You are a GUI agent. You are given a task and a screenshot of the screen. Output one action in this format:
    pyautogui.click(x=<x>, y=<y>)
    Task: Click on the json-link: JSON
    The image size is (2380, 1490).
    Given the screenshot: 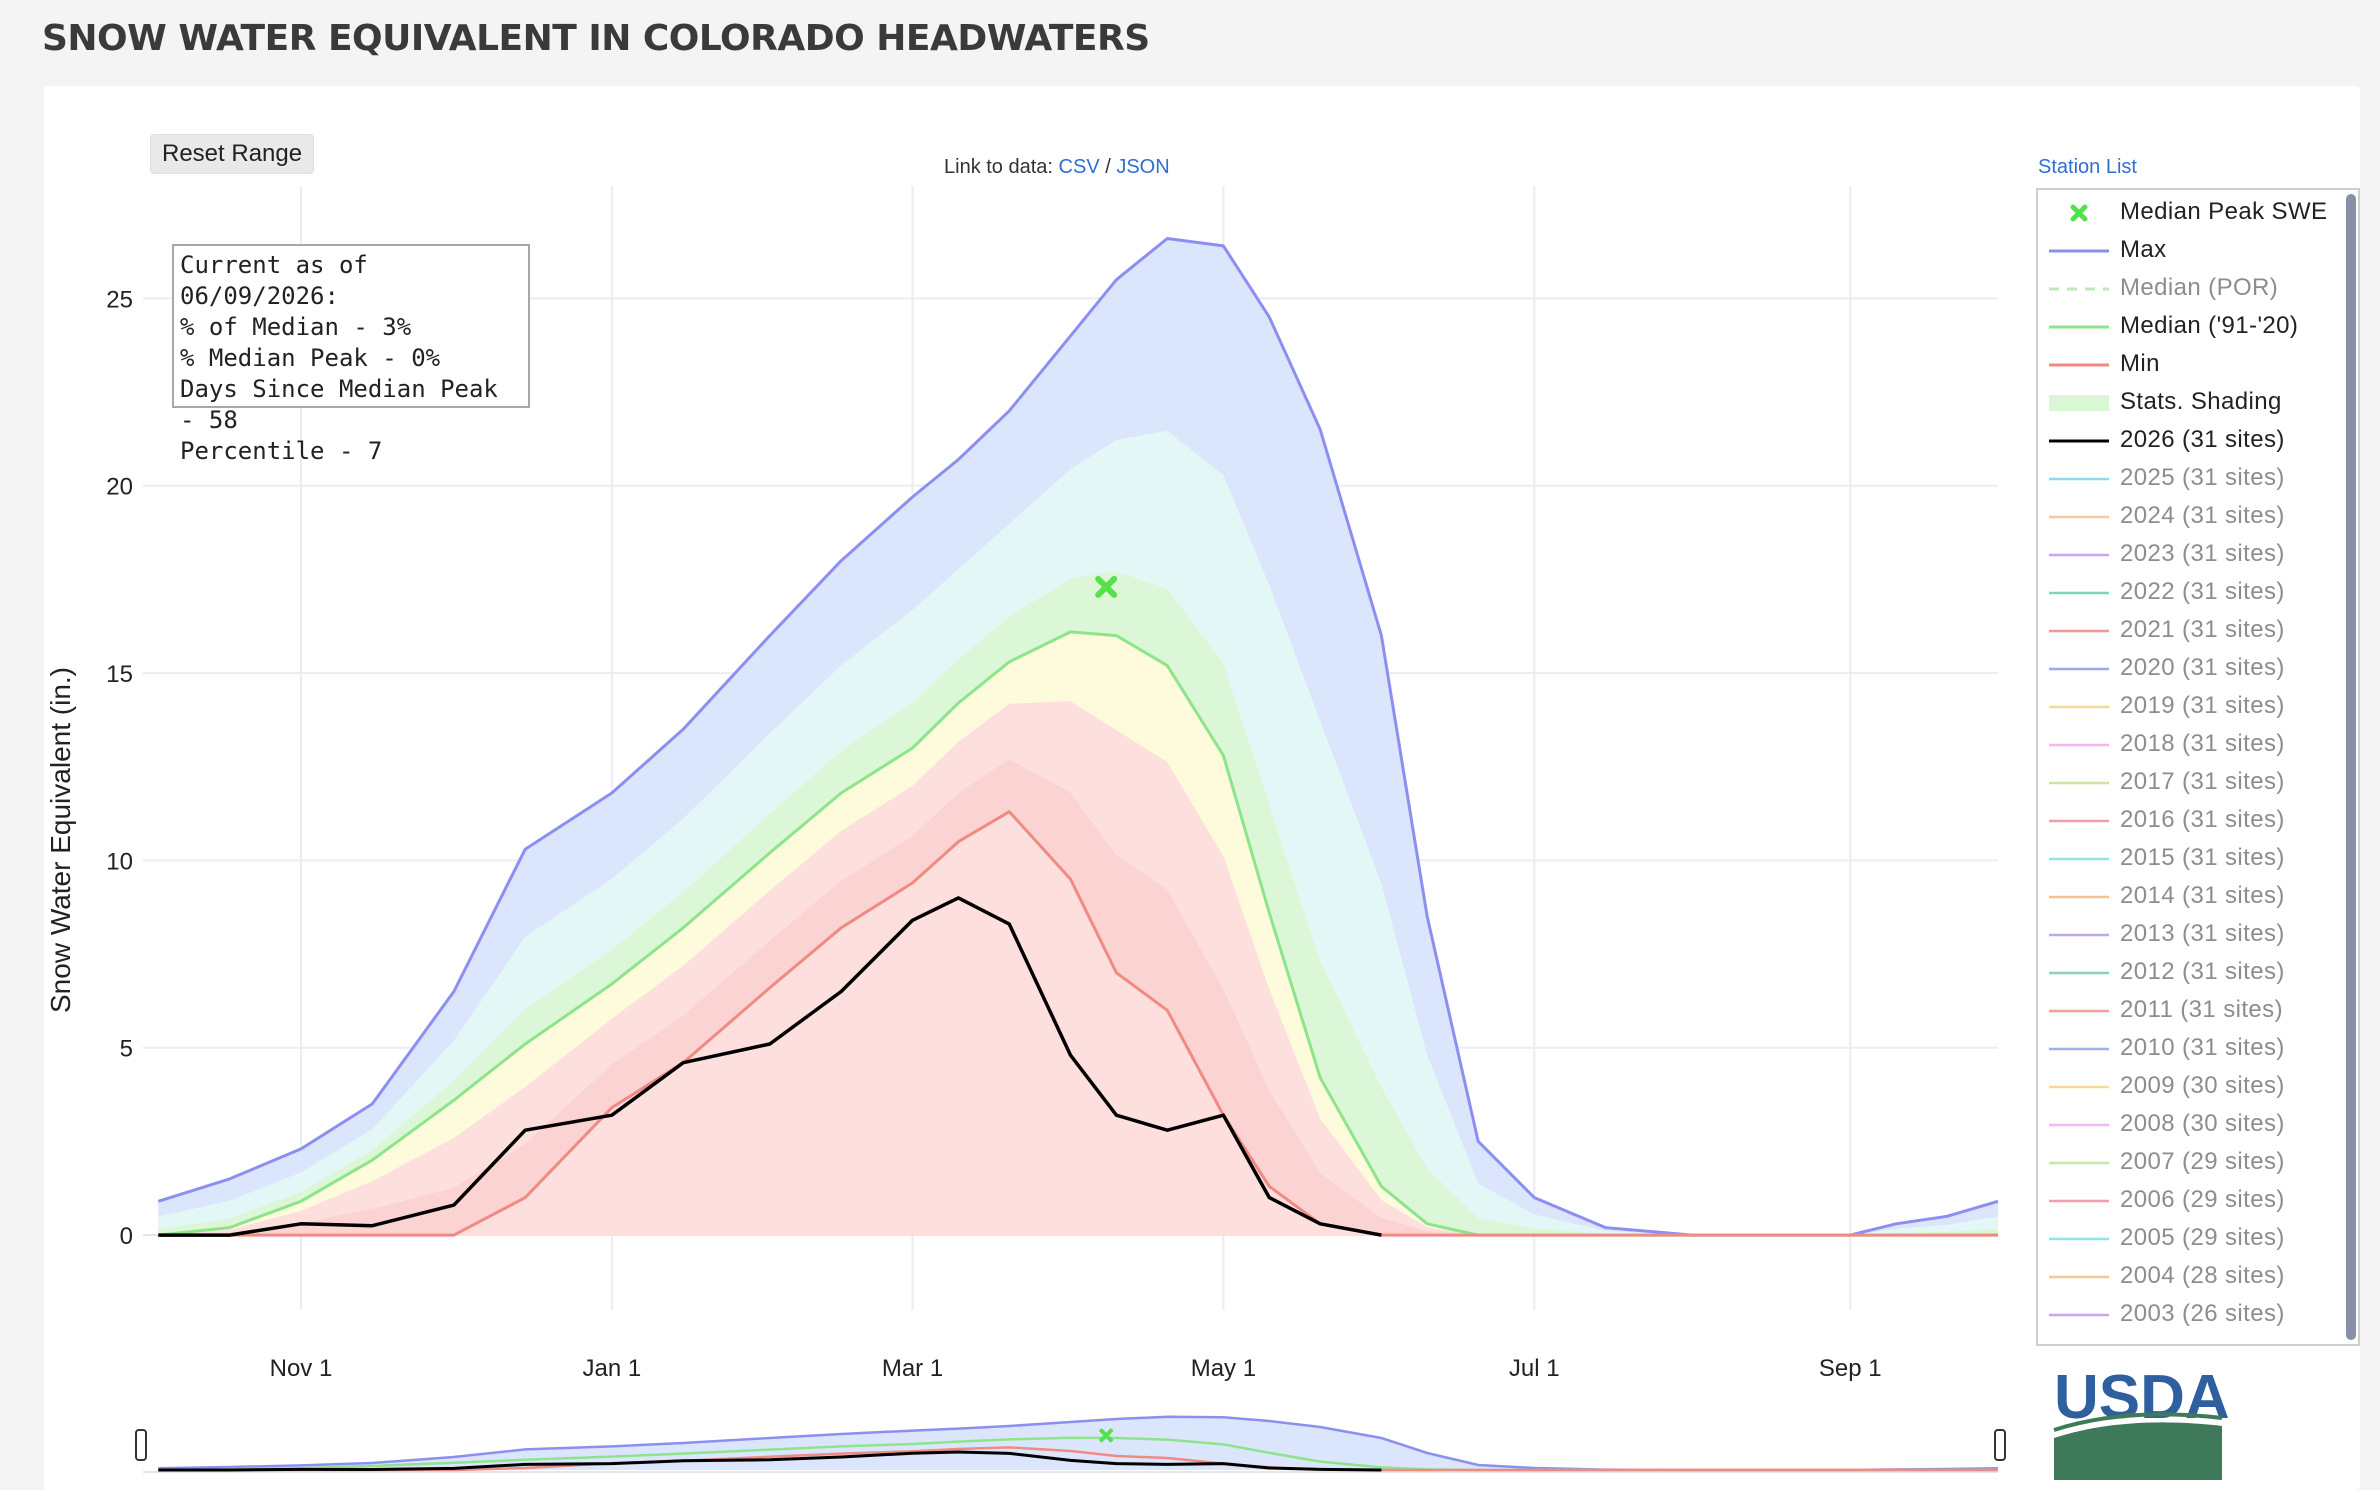 What is the action you would take?
    pyautogui.click(x=1143, y=167)
    